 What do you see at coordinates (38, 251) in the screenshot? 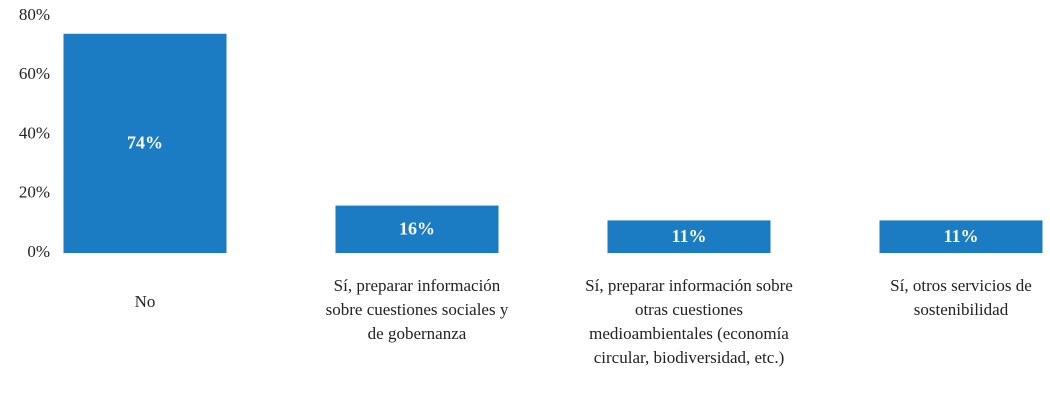
I see `y-tick-label: 0%` at bounding box center [38, 251].